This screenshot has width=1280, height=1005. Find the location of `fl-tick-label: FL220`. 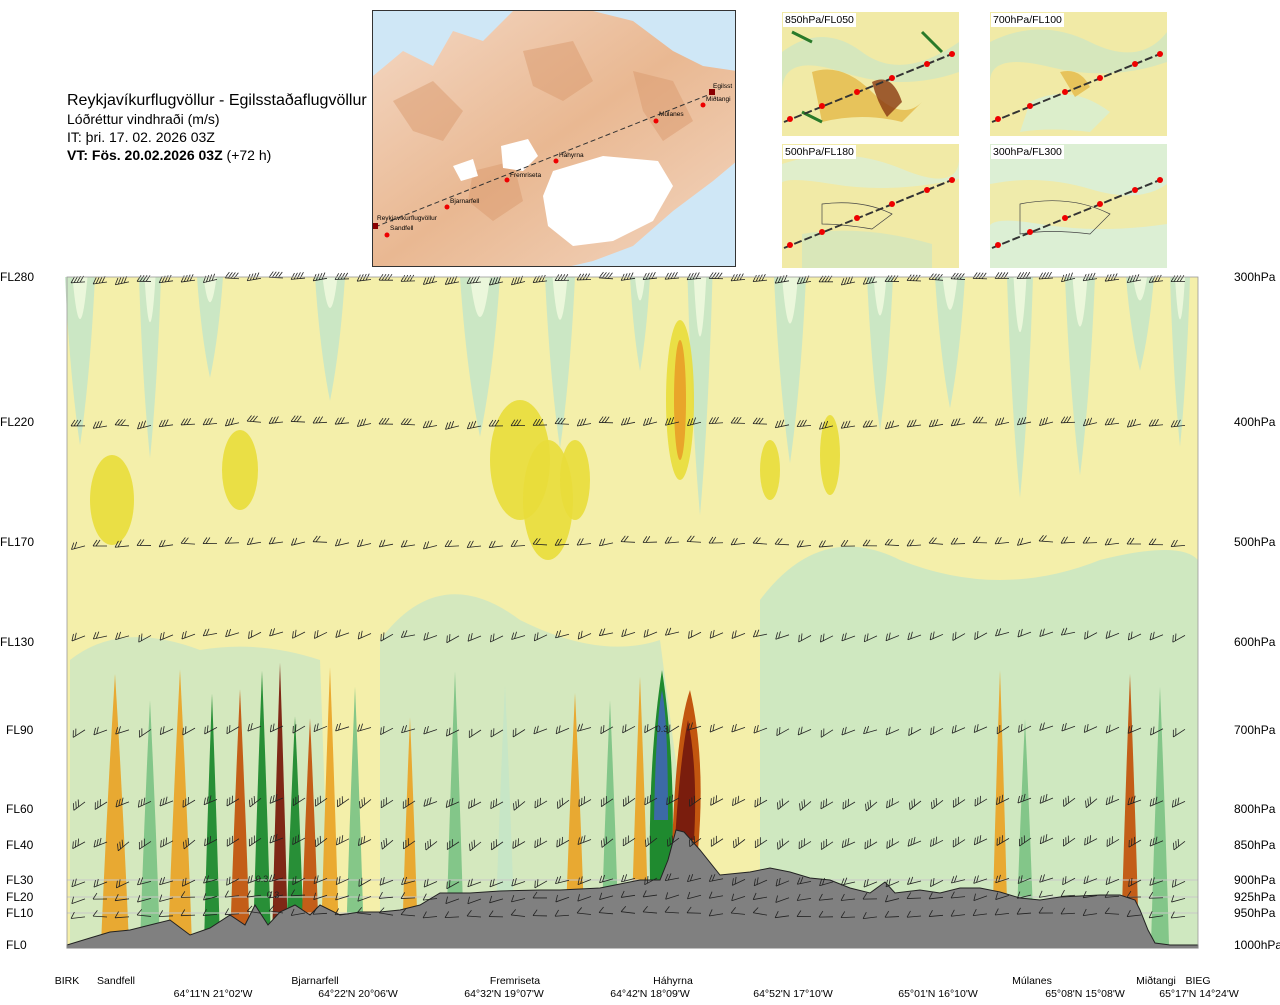

fl-tick-label: FL220 is located at coordinates (17, 422).